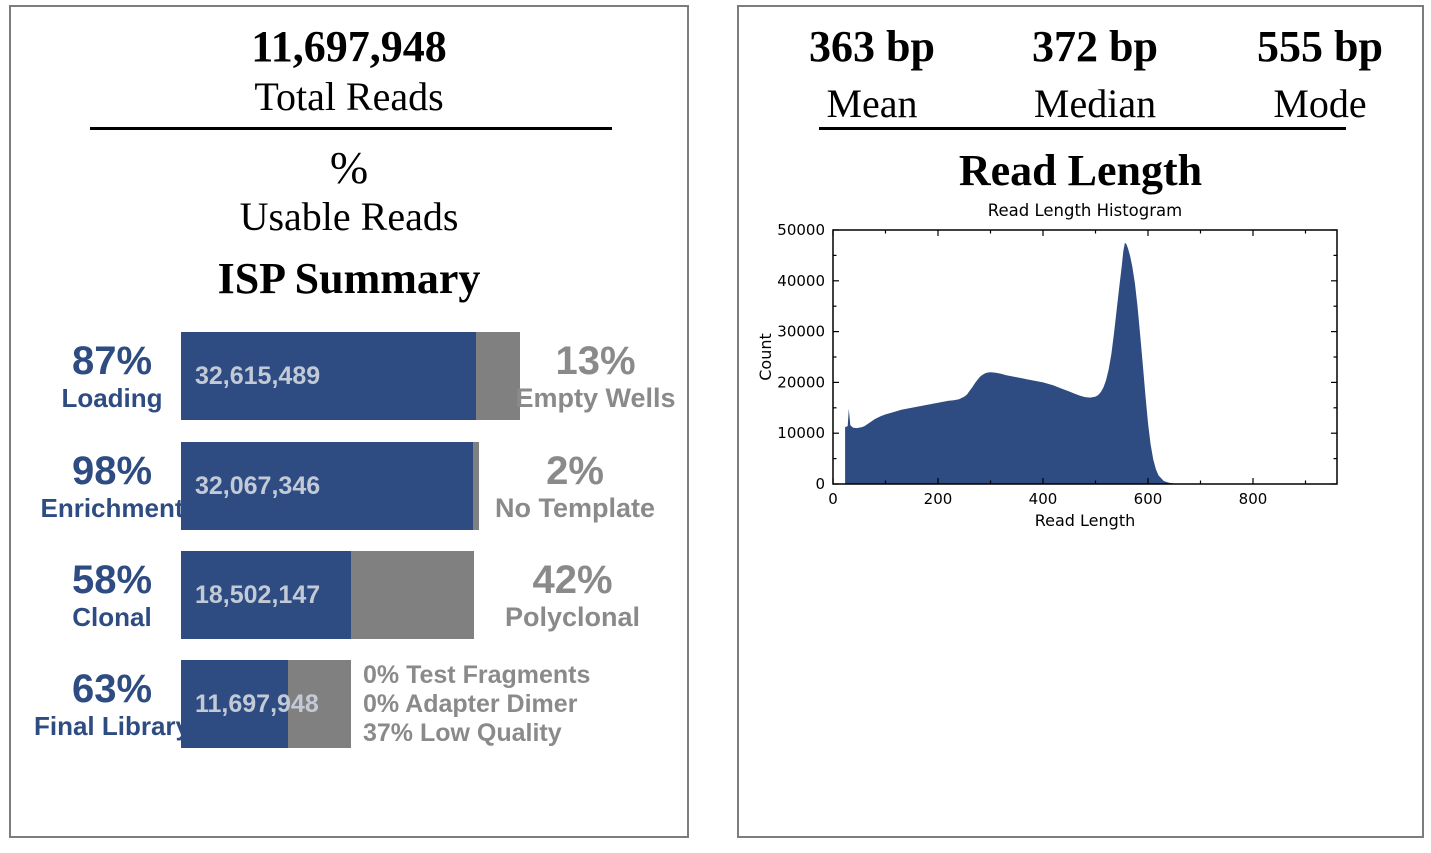 The width and height of the screenshot is (1431, 853). What do you see at coordinates (349, 46) in the screenshot?
I see `total-reads-value: 11,697,948` at bounding box center [349, 46].